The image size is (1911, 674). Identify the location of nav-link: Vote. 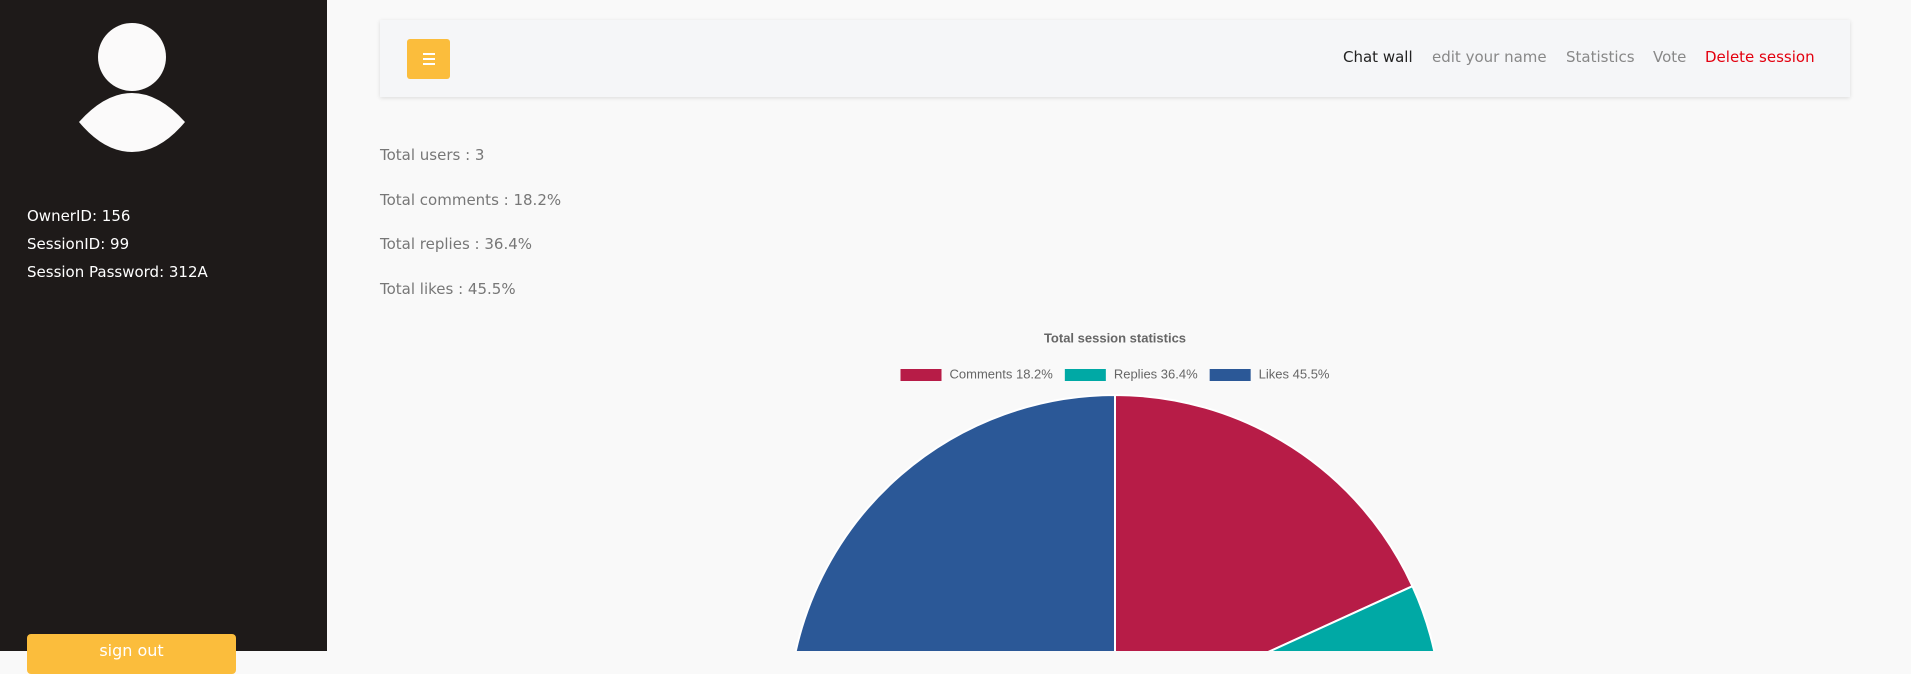
(1670, 57).